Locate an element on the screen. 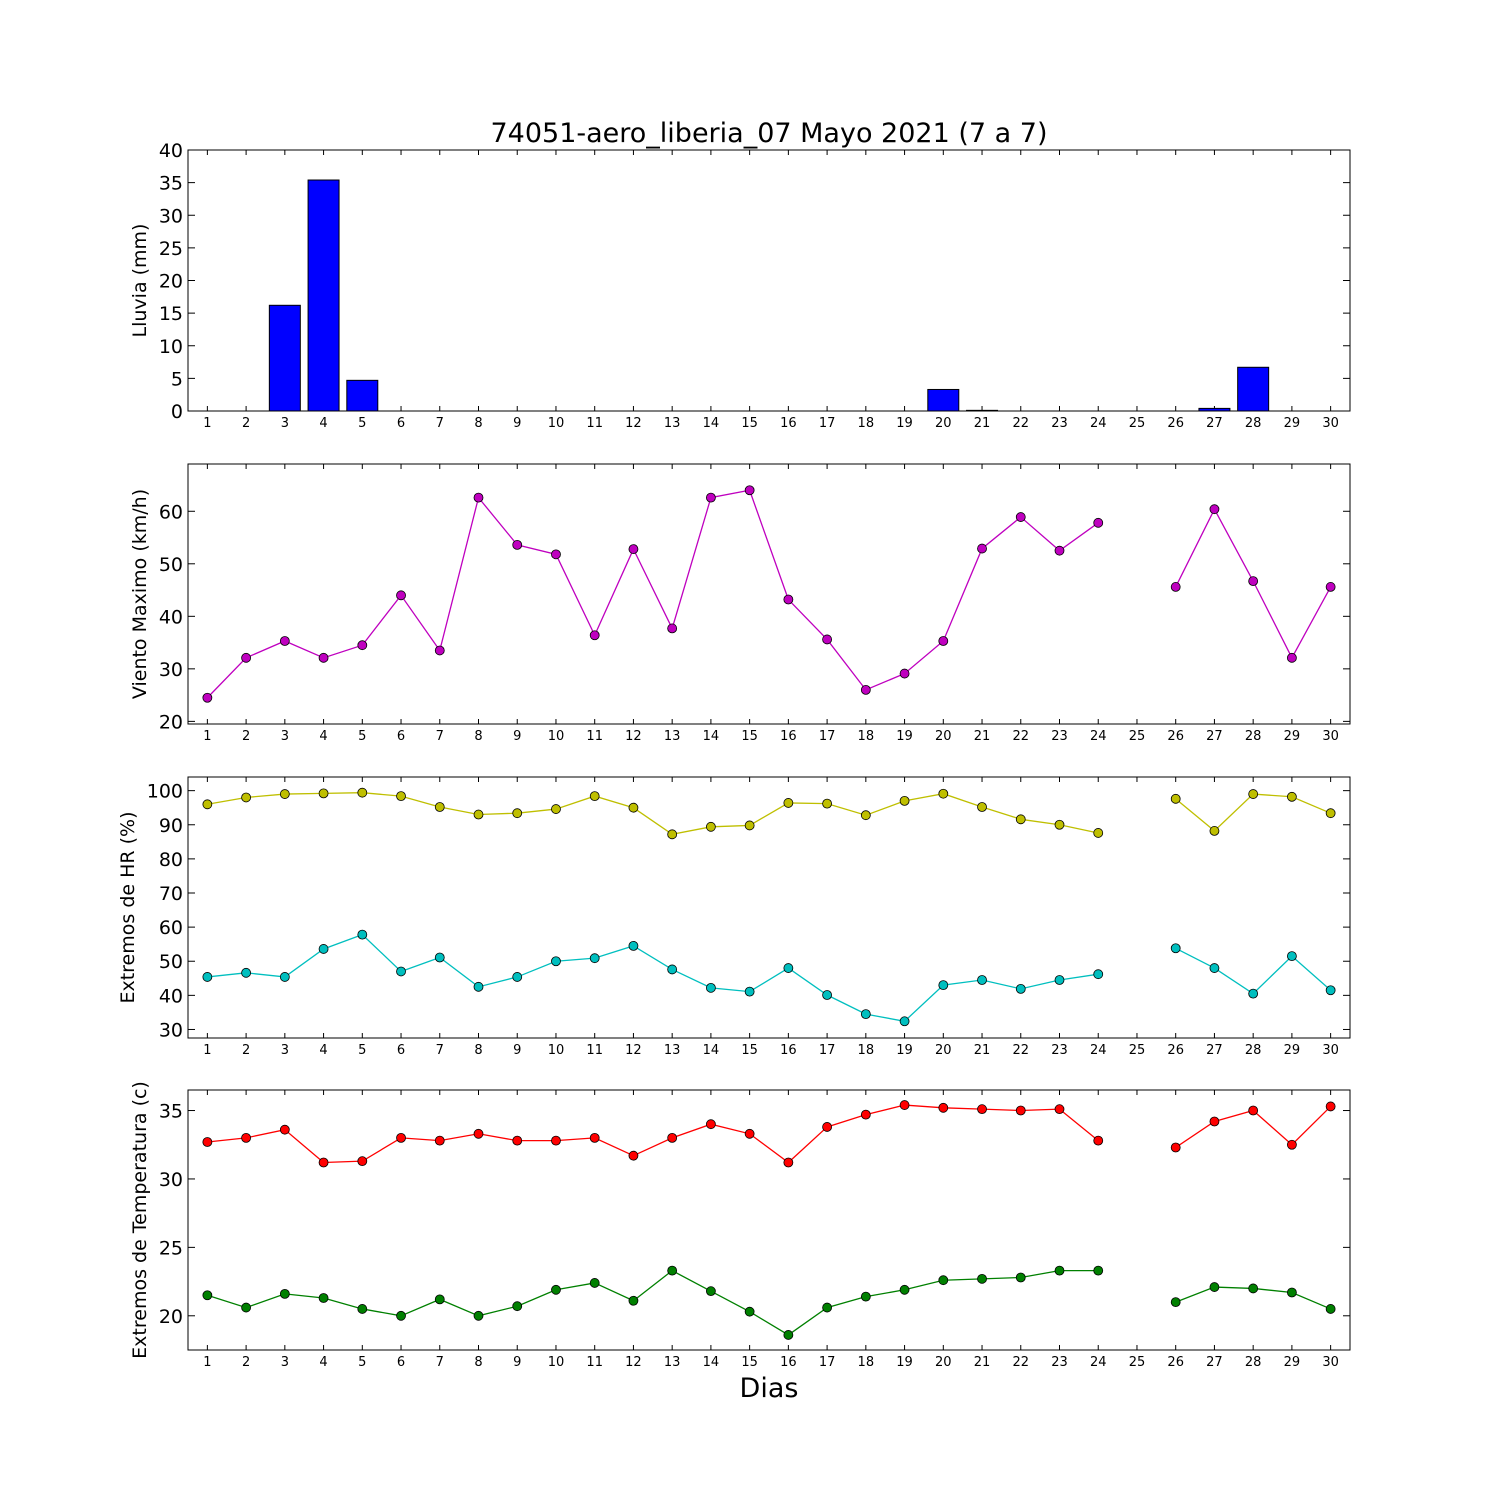  x-tick-label: 21 is located at coordinates (982, 1362).